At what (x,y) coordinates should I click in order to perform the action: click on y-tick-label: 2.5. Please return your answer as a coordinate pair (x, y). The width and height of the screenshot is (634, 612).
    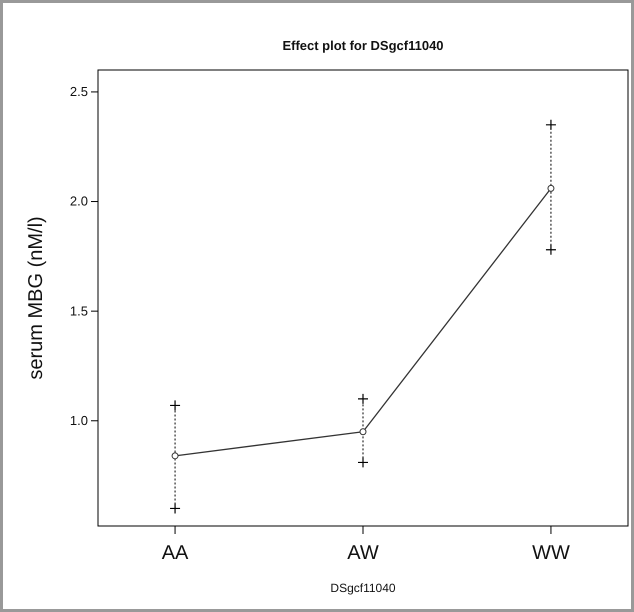
    Looking at the image, I should click on (79, 92).